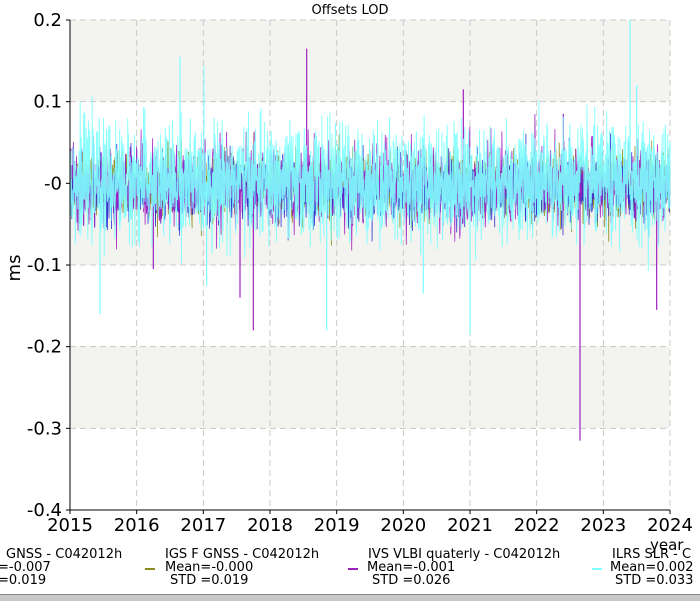  What do you see at coordinates (70, 525) in the screenshot?
I see `x-tick-label: 2015` at bounding box center [70, 525].